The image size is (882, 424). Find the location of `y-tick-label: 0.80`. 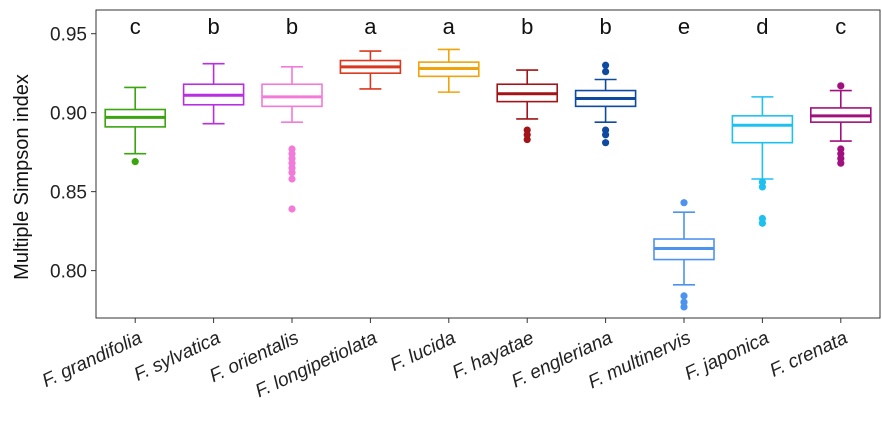

y-tick-label: 0.80 is located at coordinates (68, 272).